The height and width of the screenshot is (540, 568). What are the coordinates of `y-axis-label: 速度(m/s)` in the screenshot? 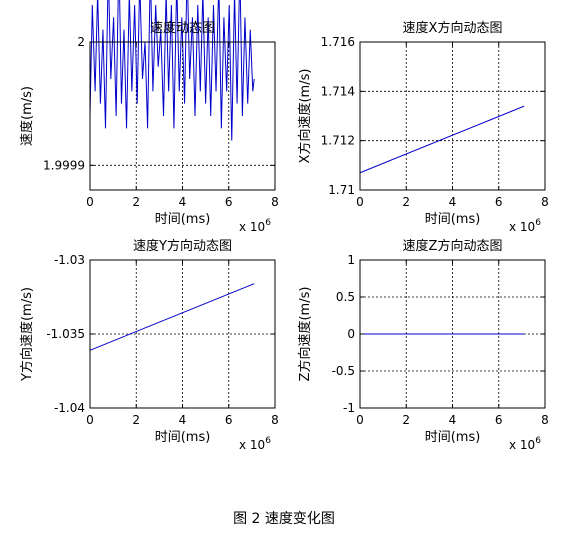 It's located at (27, 116).